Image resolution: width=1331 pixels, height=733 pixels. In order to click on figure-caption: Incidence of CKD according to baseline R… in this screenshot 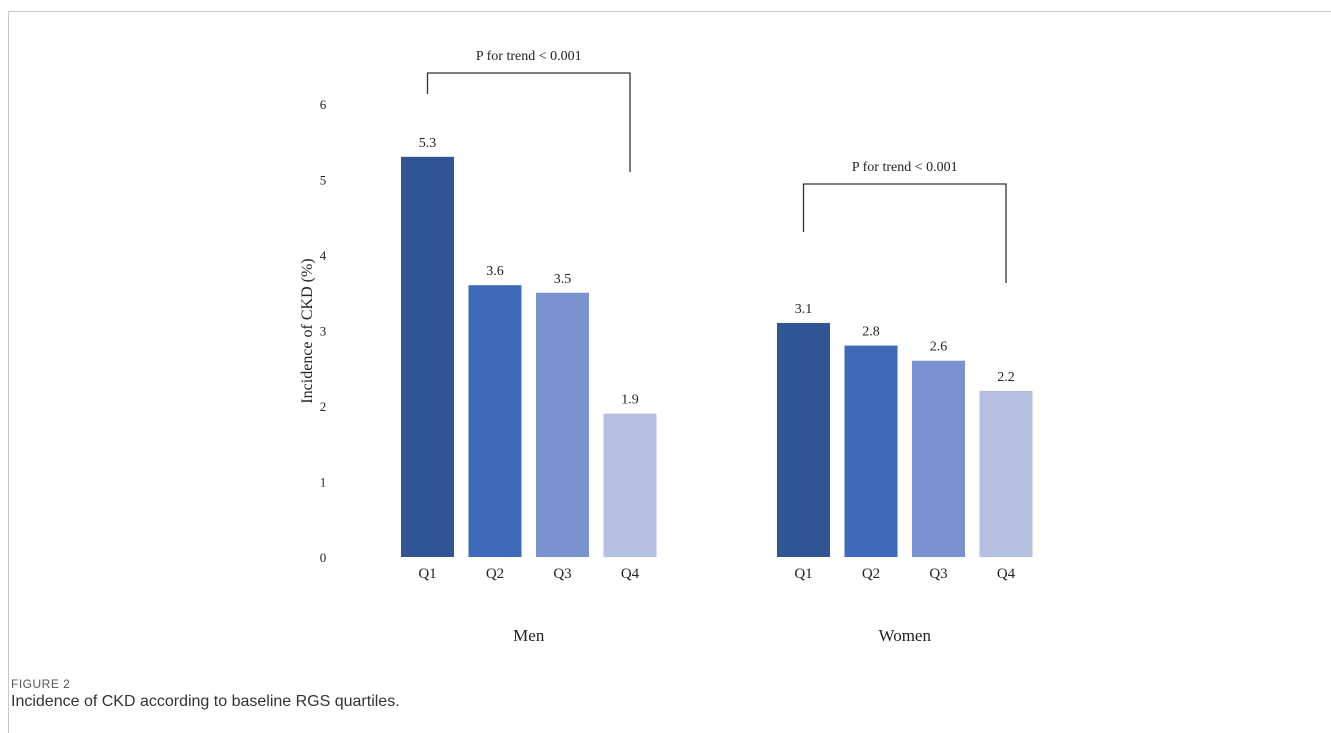, I will do `click(205, 701)`.